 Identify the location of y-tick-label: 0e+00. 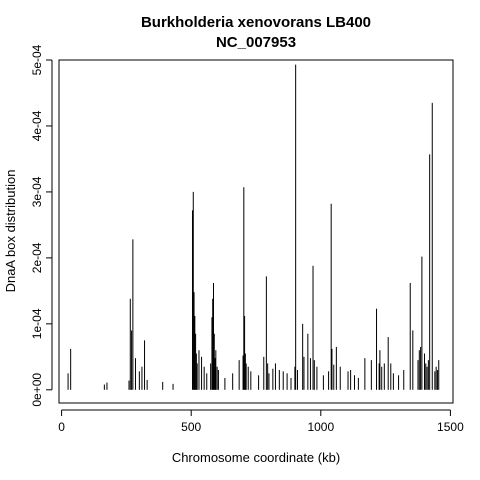
(37, 390).